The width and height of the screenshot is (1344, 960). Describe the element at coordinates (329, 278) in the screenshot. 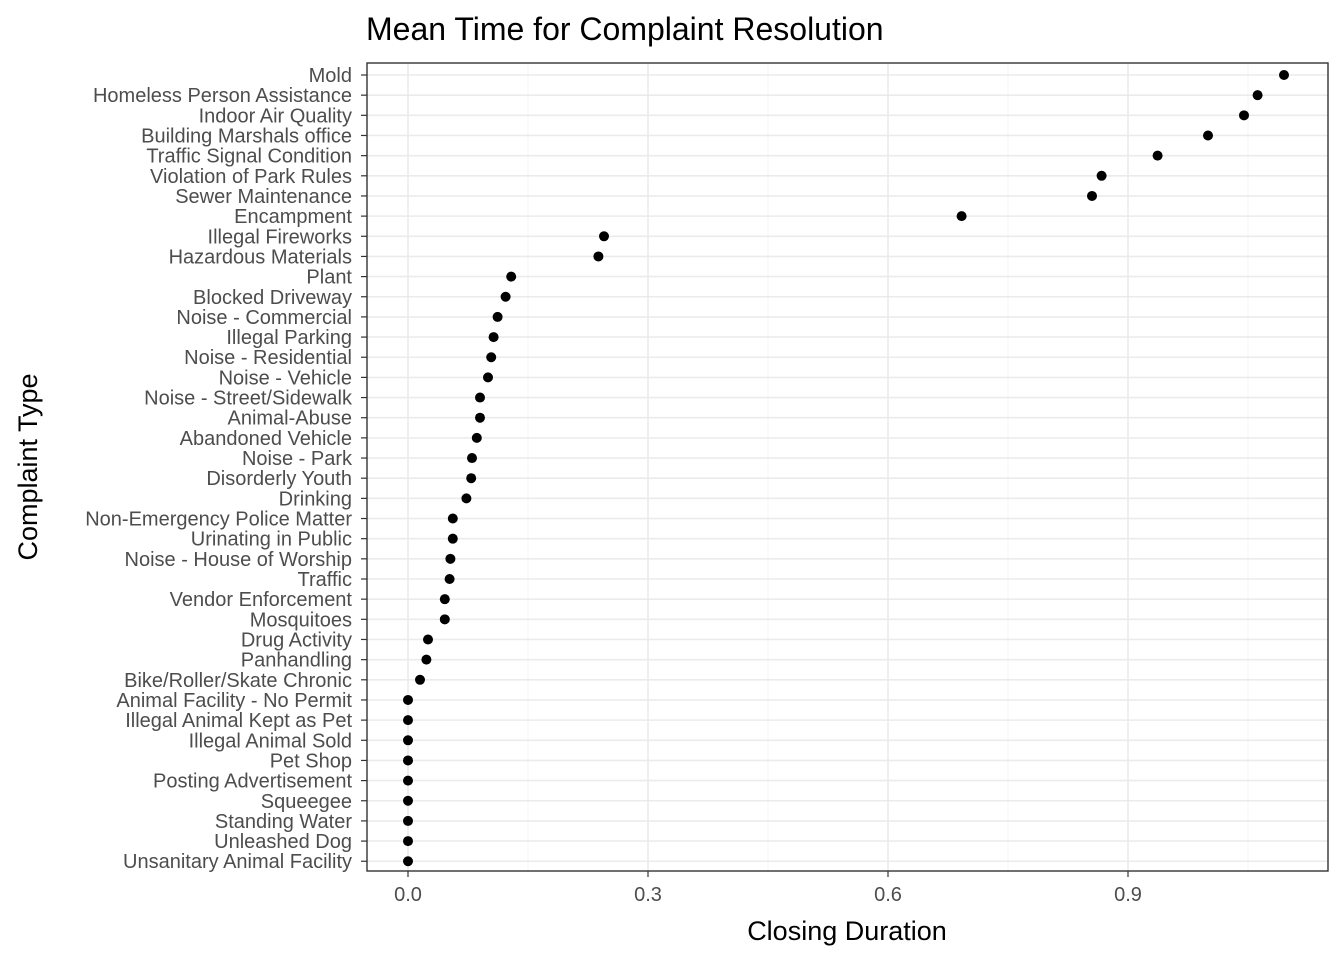

I see `y-tick-label: Plant` at that location.